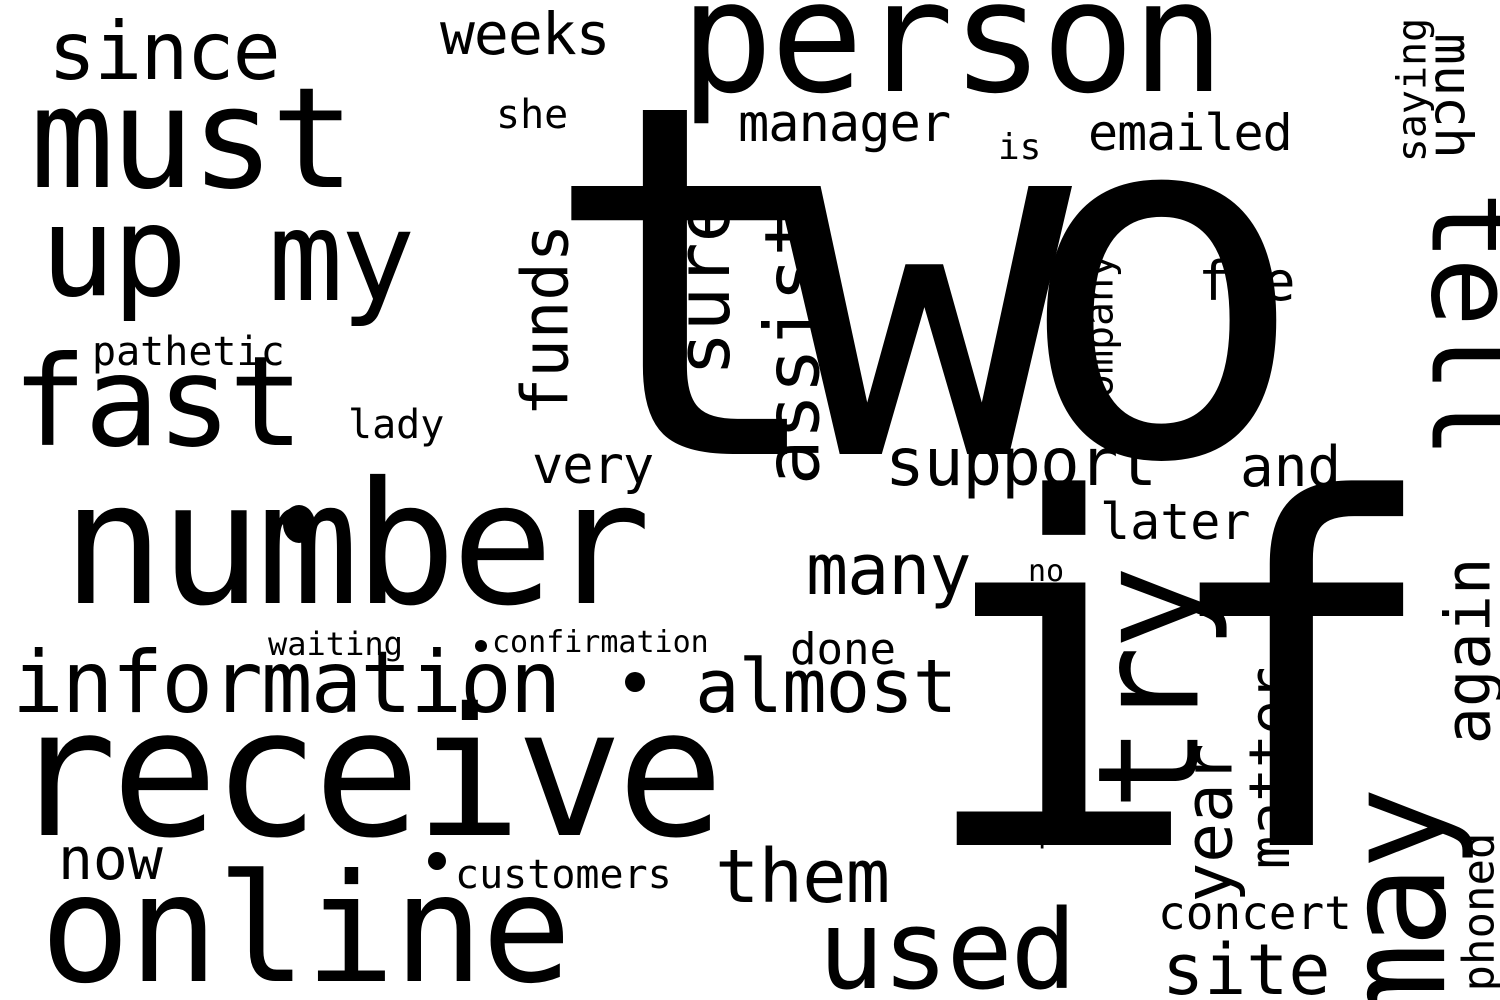 Image resolution: width=1500 pixels, height=1000 pixels. Describe the element at coordinates (335, 644) in the screenshot. I see `word-waiting: waiting` at that location.